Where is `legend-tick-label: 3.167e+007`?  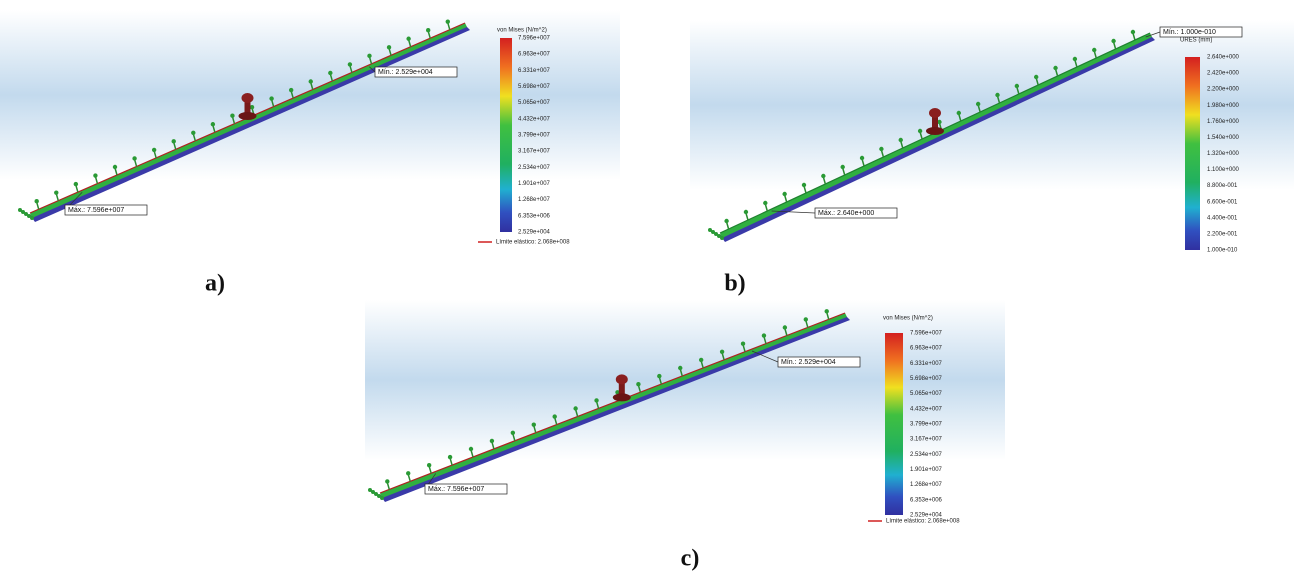 legend-tick-label: 3.167e+007 is located at coordinates (926, 440).